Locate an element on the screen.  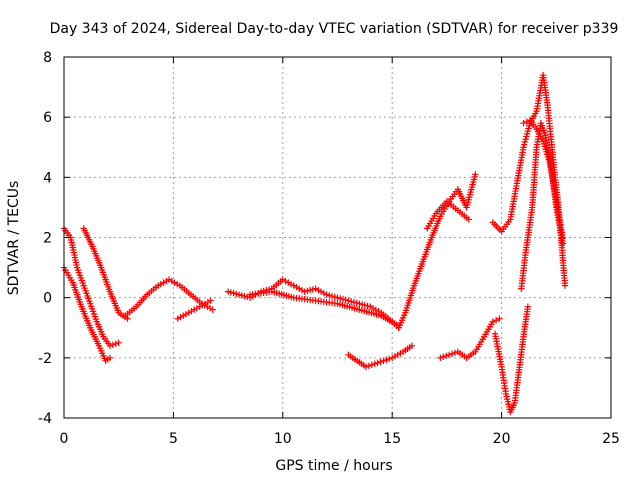
y-tick-label: -2 is located at coordinates (45, 359).